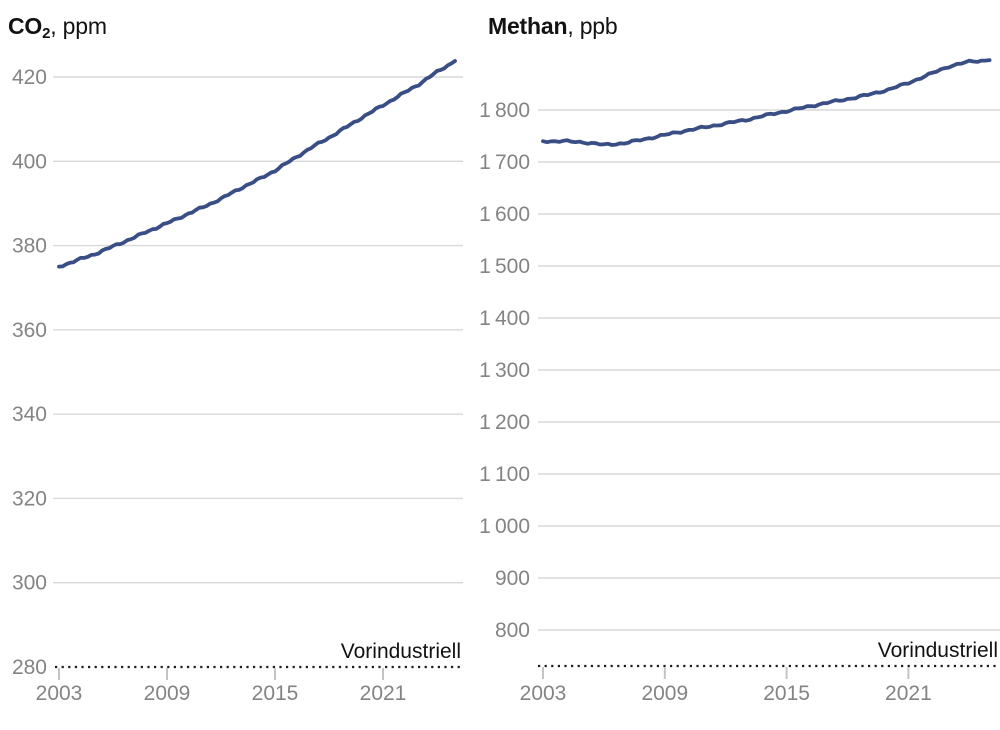  Describe the element at coordinates (505, 266) in the screenshot. I see `y-axis-tick-label: 1 500` at that location.